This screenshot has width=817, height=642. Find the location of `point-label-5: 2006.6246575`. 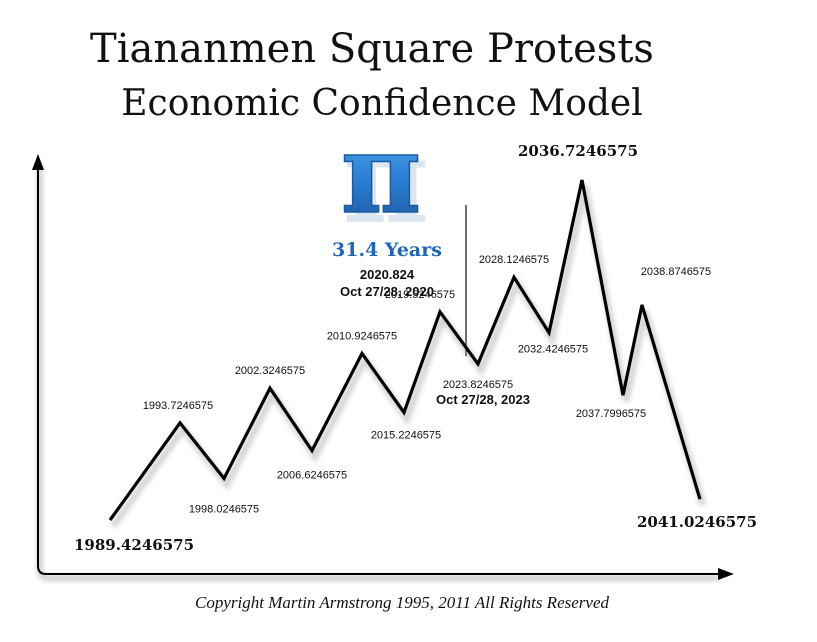

point-label-5: 2006.6246575 is located at coordinates (312, 476).